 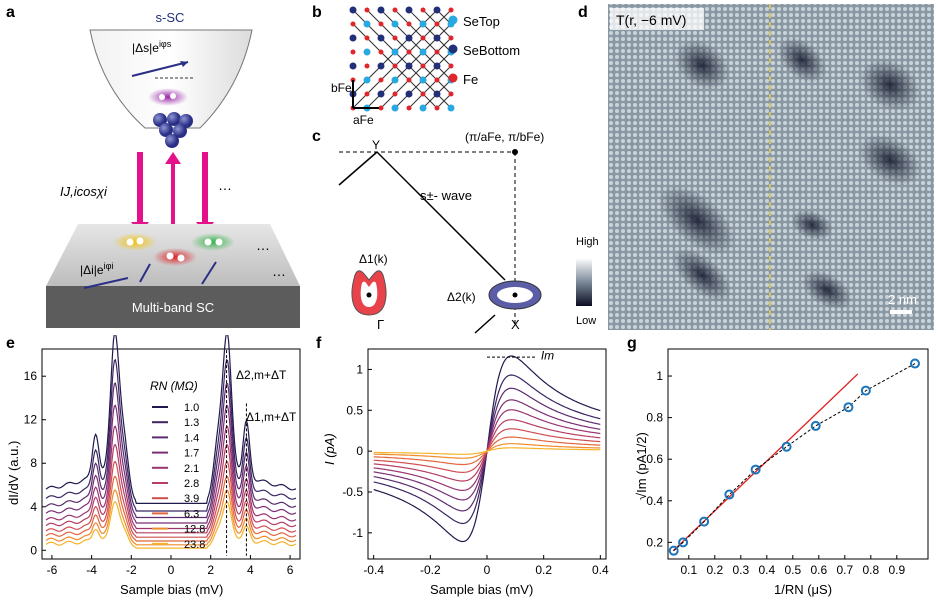 What do you see at coordinates (10, 12) in the screenshot?
I see `panel-label-a: a` at bounding box center [10, 12].